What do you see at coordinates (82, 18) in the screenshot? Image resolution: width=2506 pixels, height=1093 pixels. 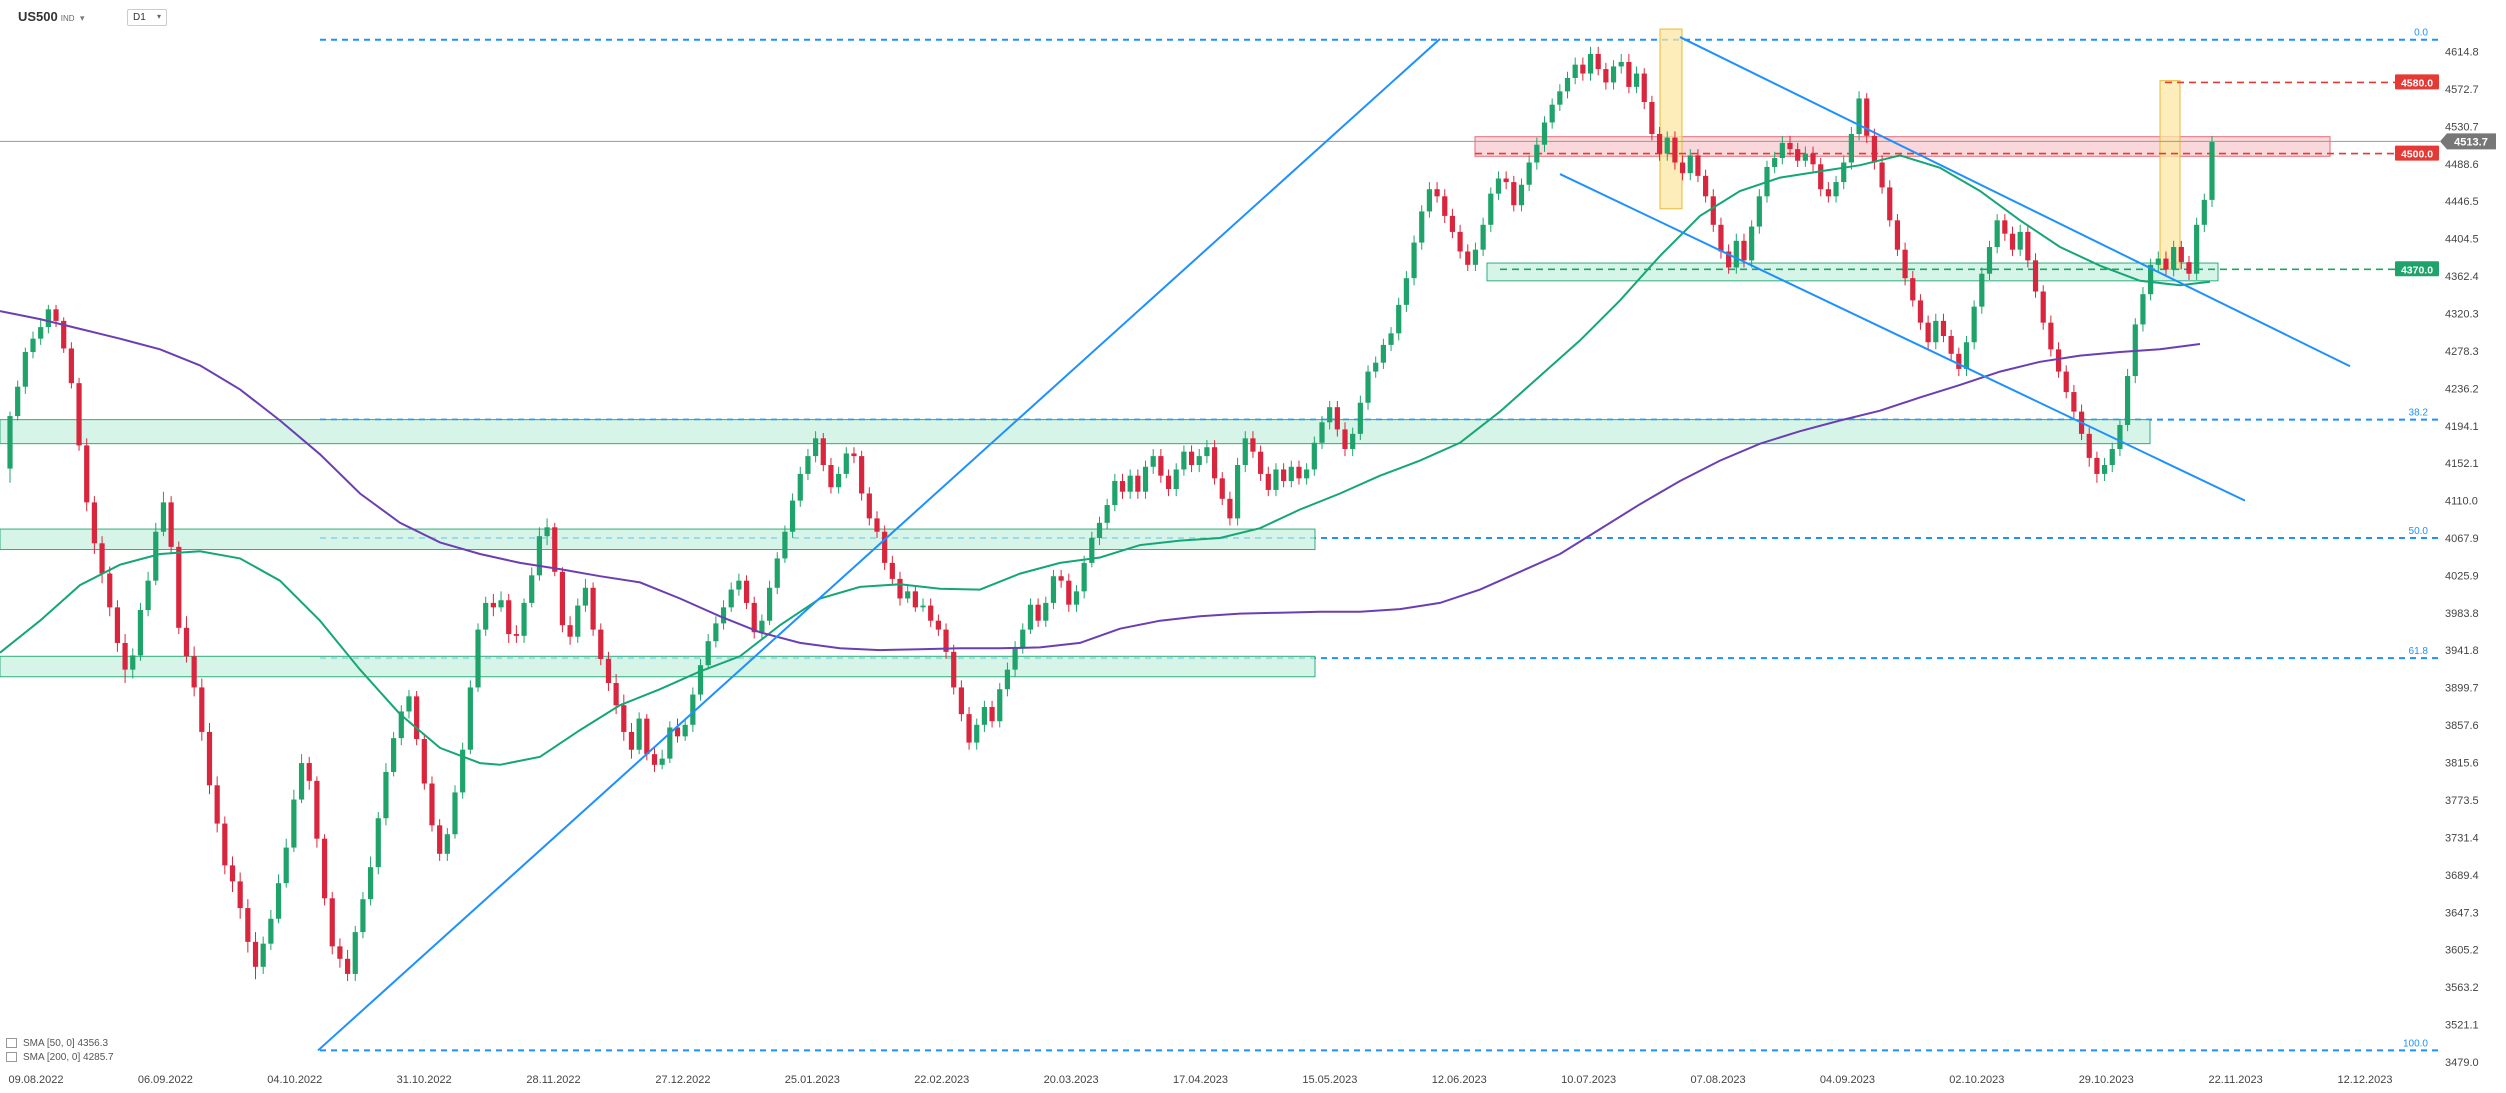 I see `symbol-dropdown-icon: ▾` at bounding box center [82, 18].